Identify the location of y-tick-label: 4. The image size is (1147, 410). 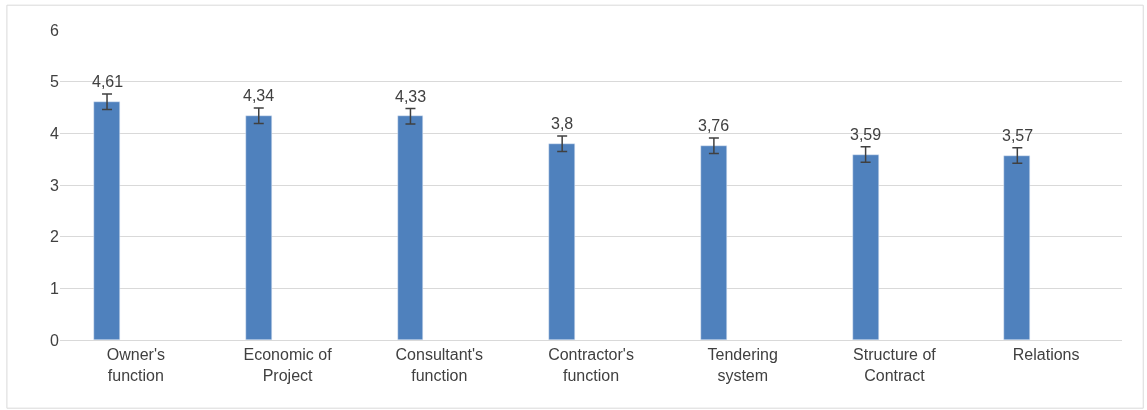
(55, 133).